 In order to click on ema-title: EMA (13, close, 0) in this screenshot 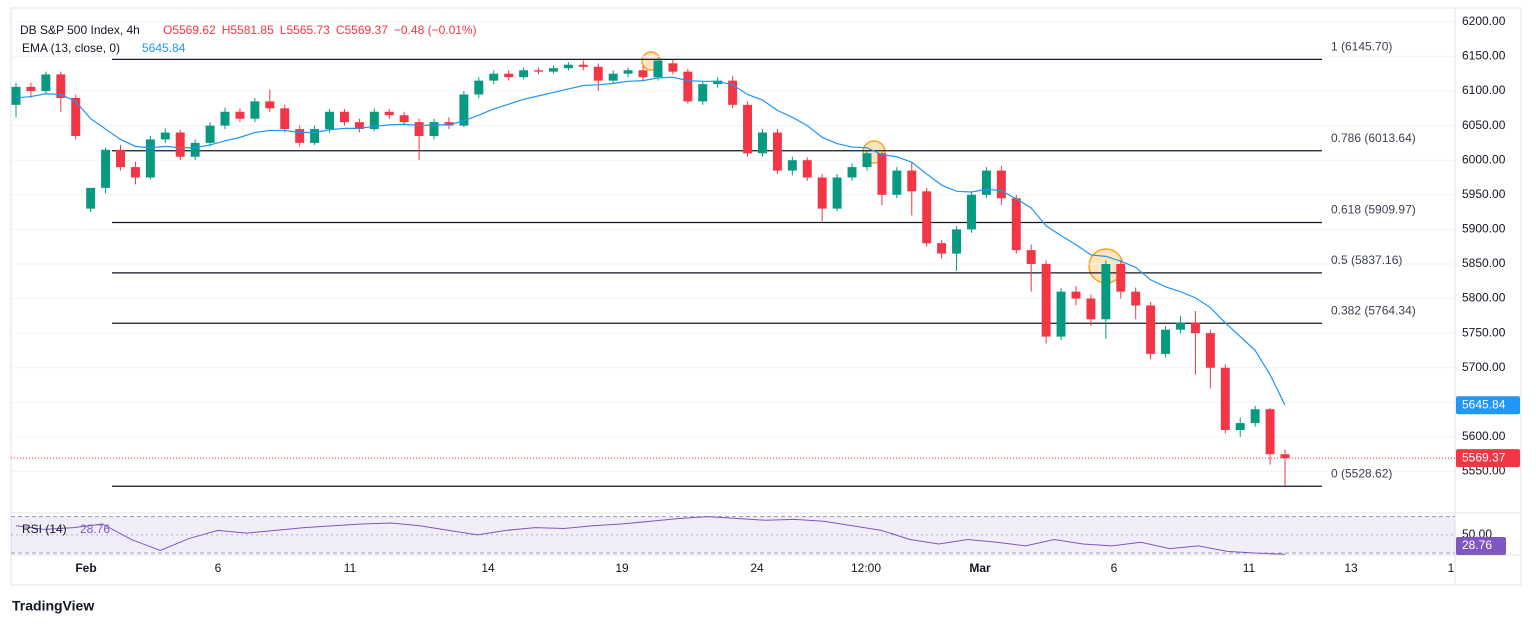, I will do `click(71, 48)`.